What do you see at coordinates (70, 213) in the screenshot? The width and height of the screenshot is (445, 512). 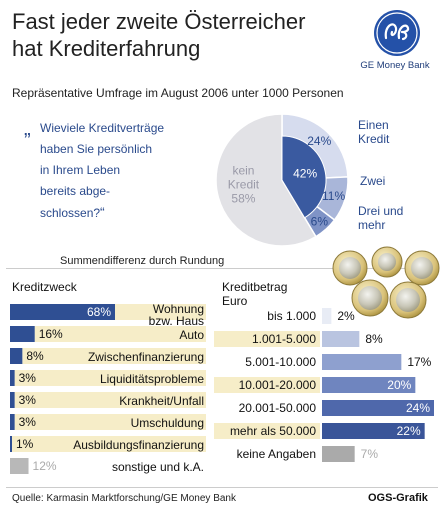 I see `question-line: schlossen?` at bounding box center [70, 213].